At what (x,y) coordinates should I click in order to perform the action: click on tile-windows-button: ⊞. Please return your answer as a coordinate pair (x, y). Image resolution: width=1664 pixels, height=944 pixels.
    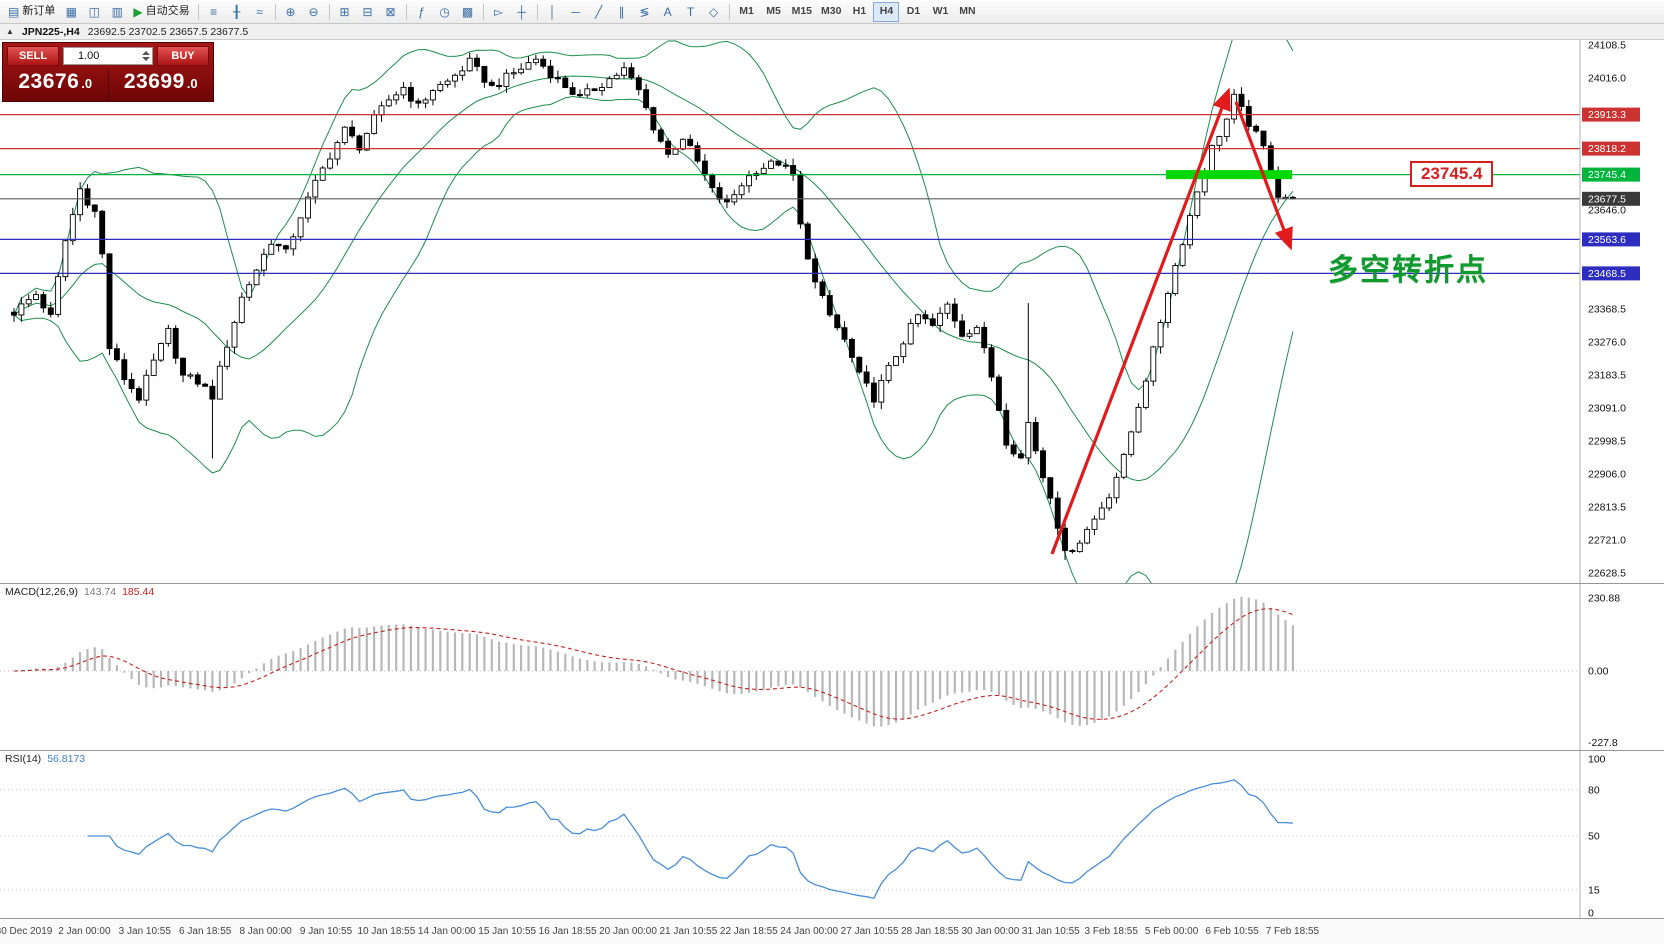
    Looking at the image, I should click on (345, 12).